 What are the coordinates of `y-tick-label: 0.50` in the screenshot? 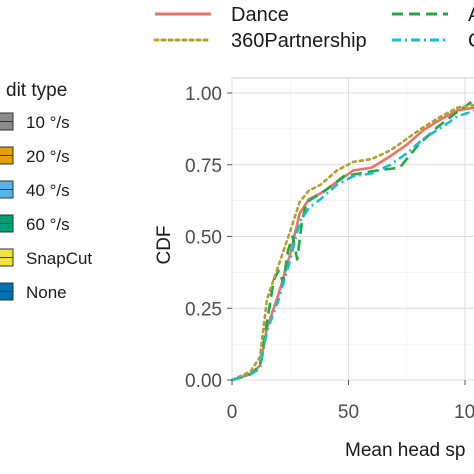 It's located at (203, 238).